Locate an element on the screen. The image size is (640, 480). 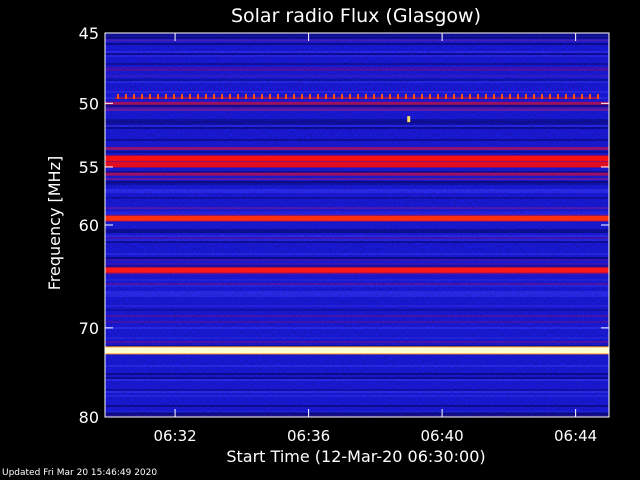
y-tick-label: 55 is located at coordinates (89, 167).